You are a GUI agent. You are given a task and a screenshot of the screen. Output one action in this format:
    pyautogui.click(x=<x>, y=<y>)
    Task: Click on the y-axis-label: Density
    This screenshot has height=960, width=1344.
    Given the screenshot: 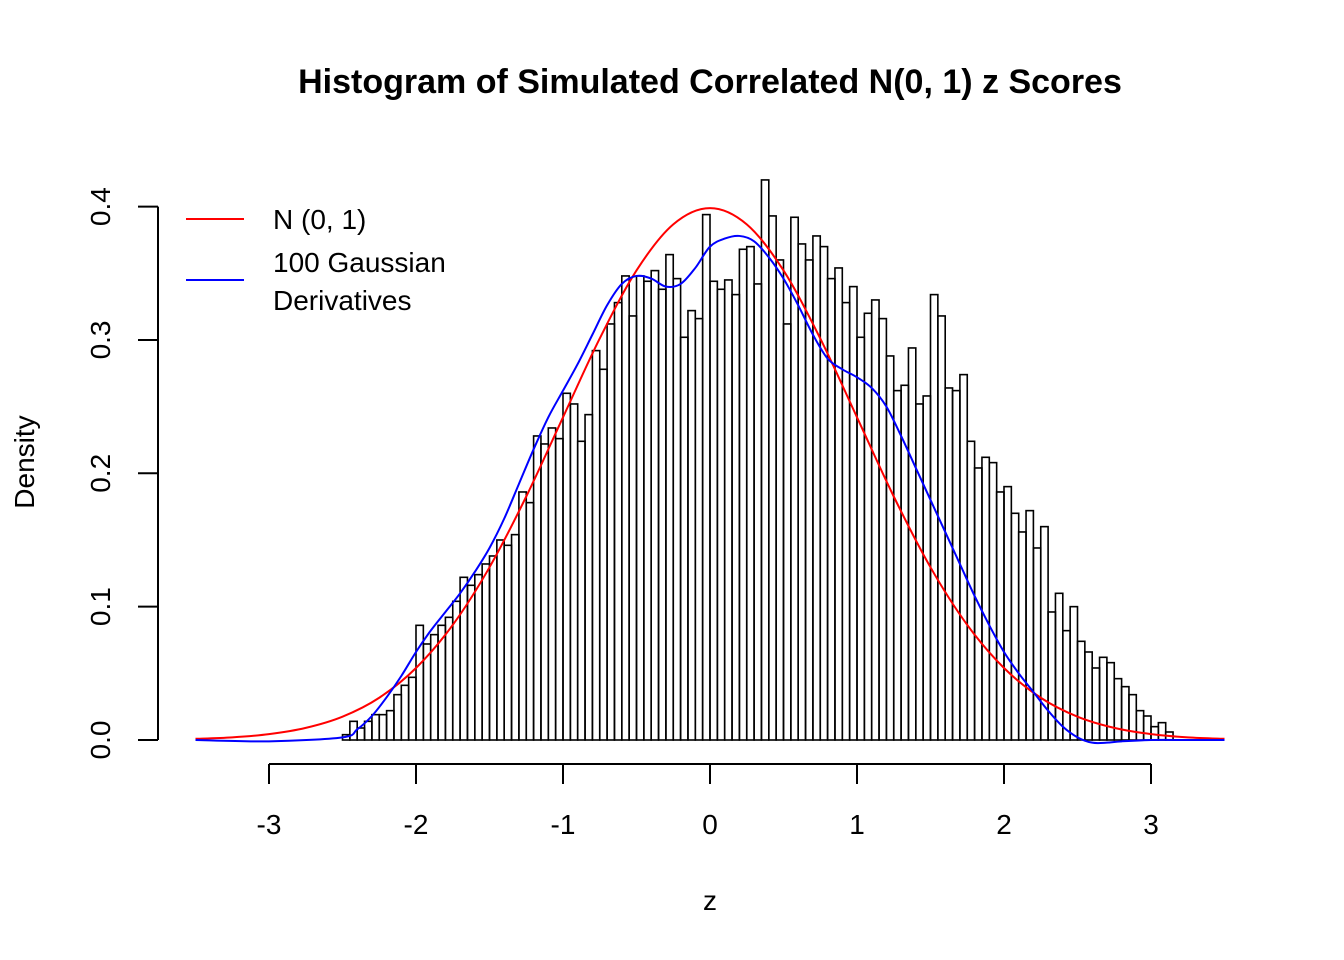 What is the action you would take?
    pyautogui.click(x=24, y=461)
    